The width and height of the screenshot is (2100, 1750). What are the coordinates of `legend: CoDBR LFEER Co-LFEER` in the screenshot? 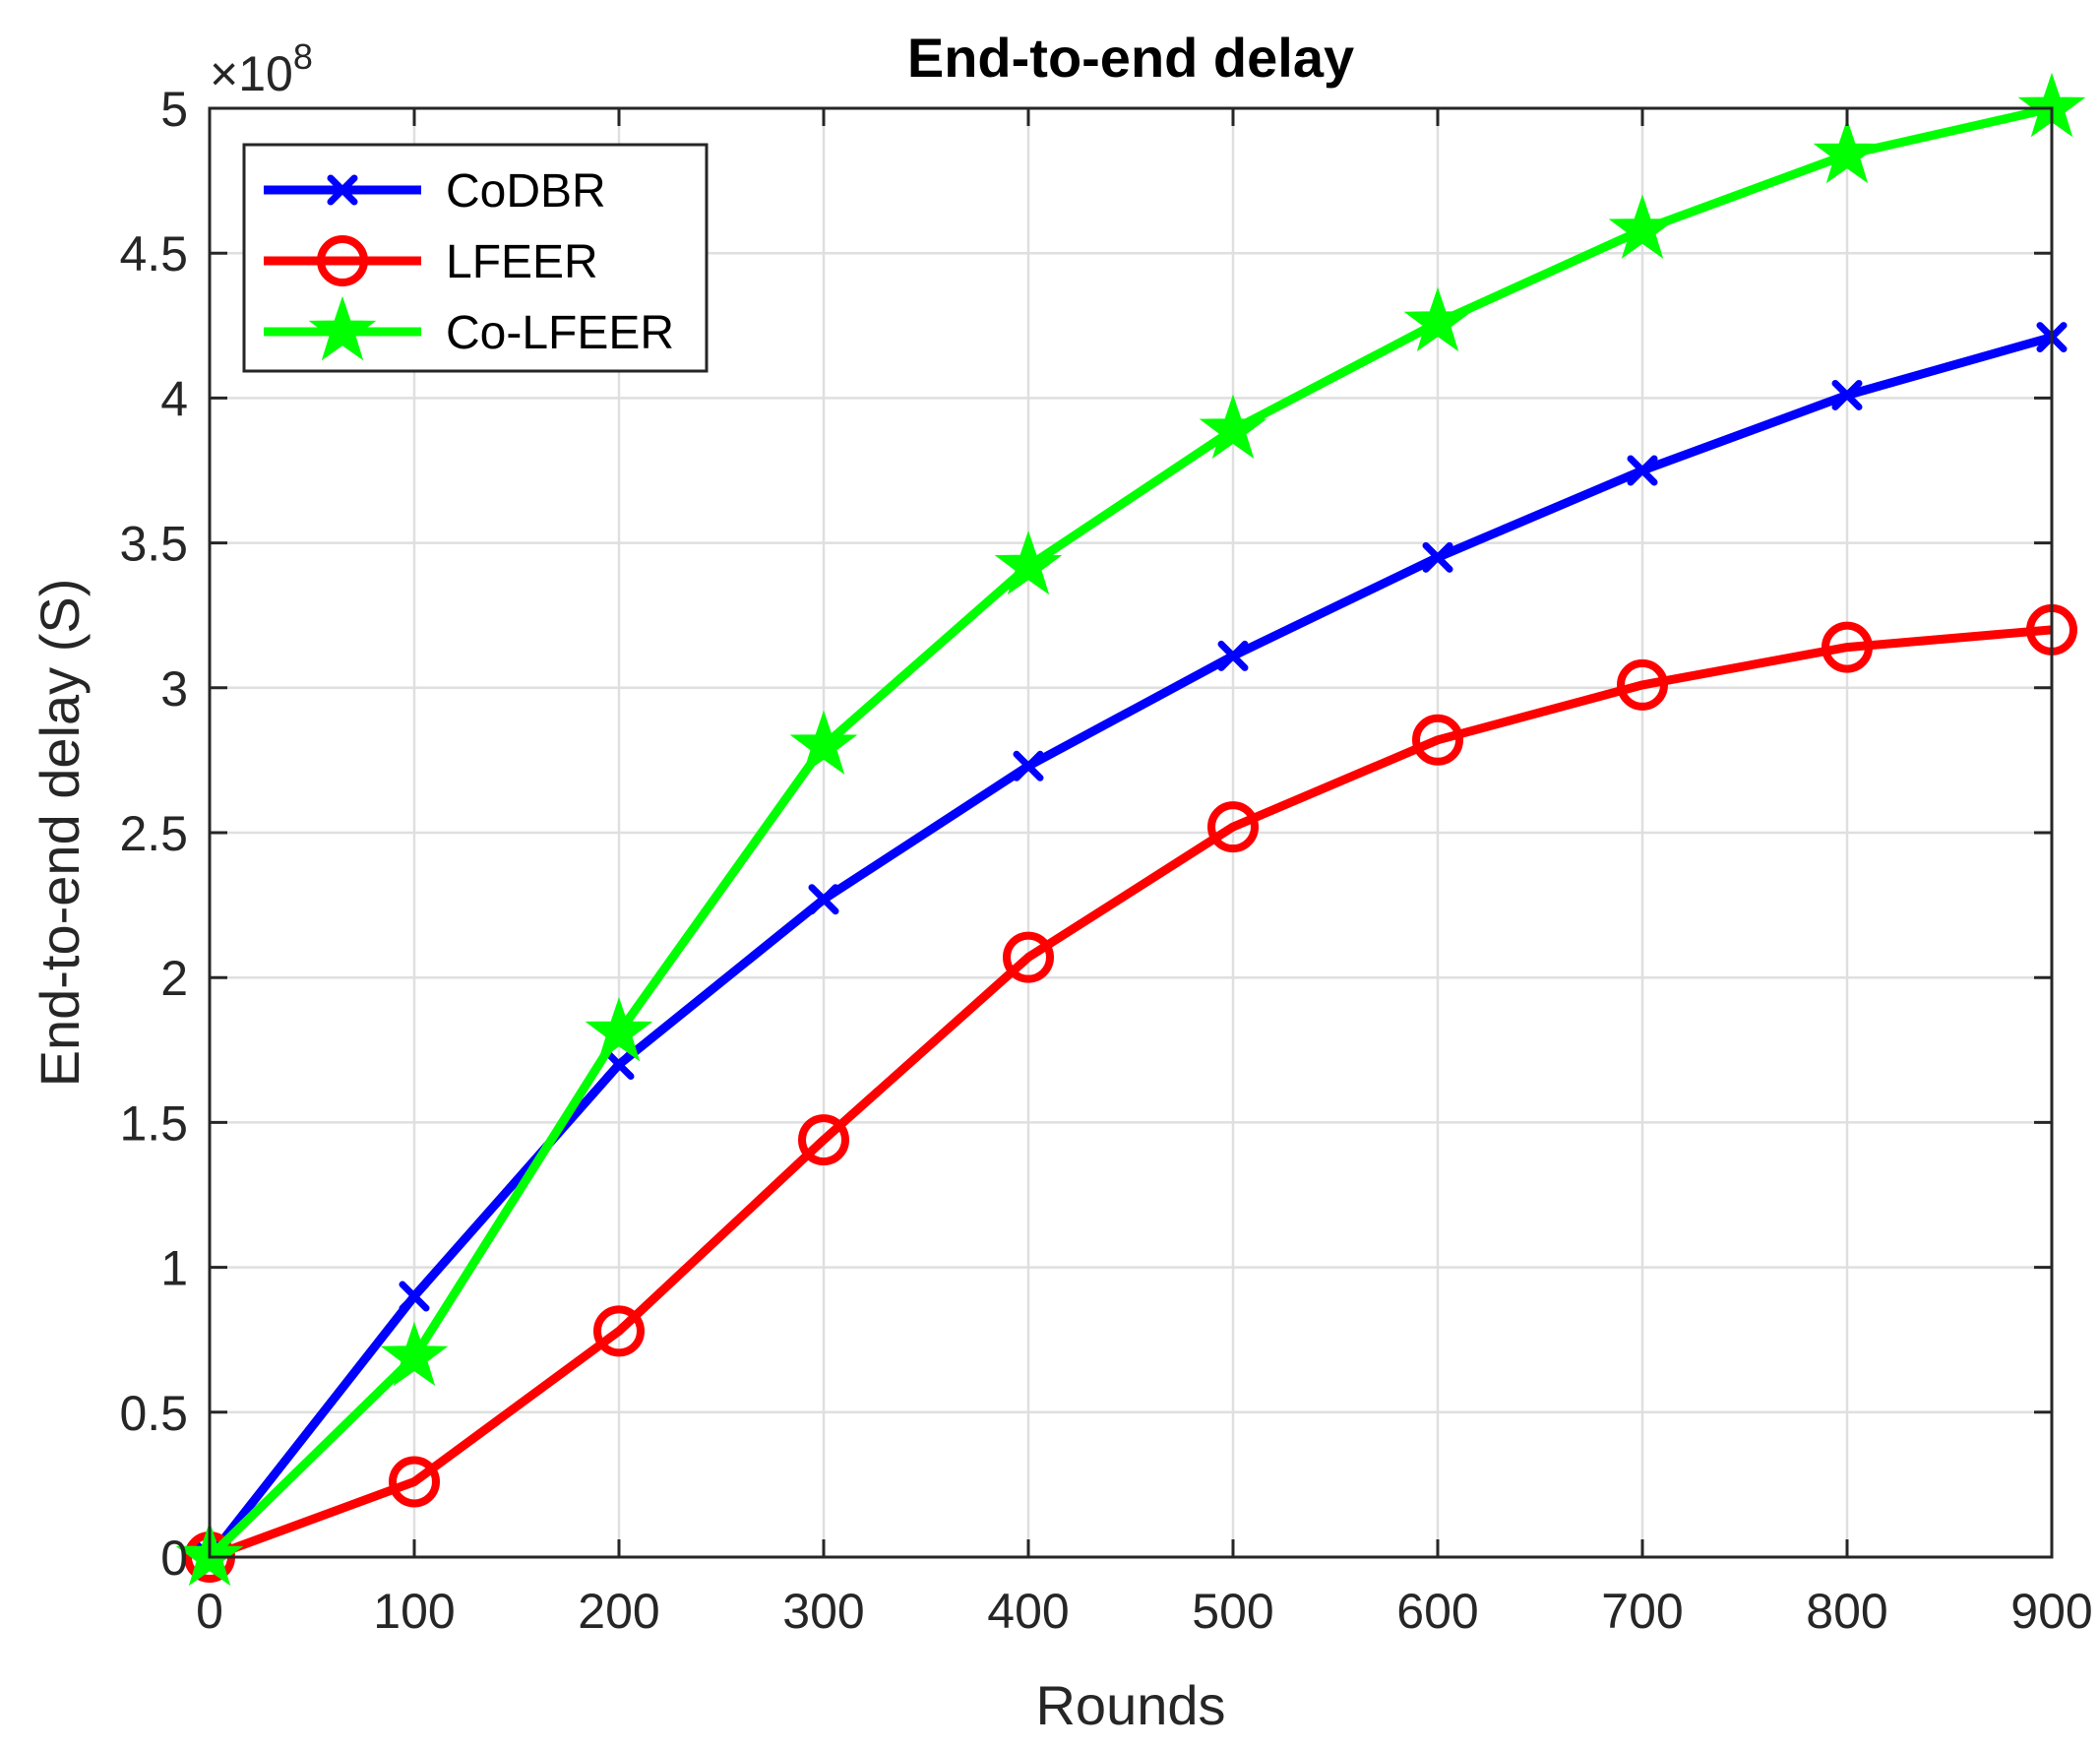 It's located at (475, 258).